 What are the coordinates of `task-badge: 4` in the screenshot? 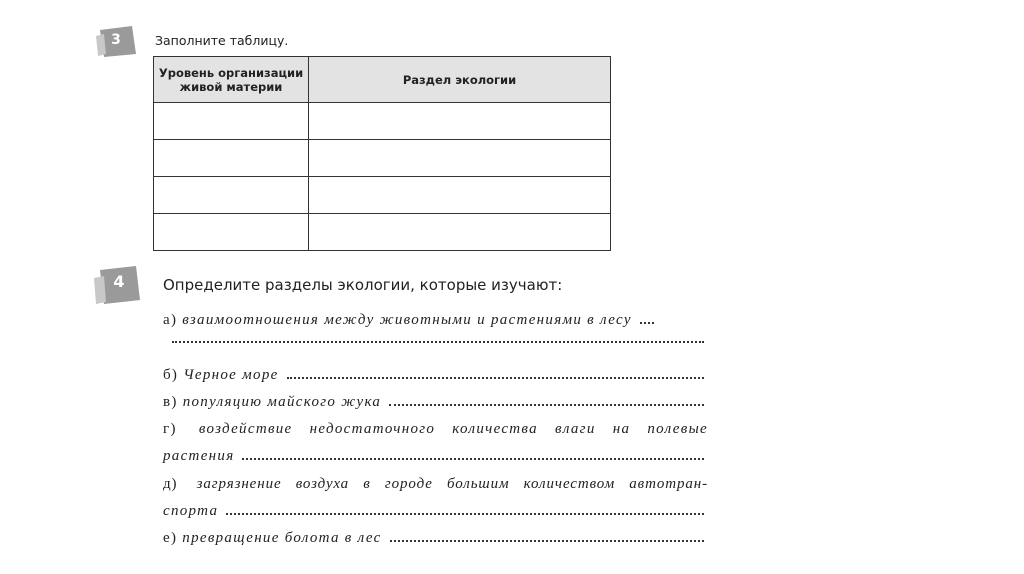 It's located at (117, 285).